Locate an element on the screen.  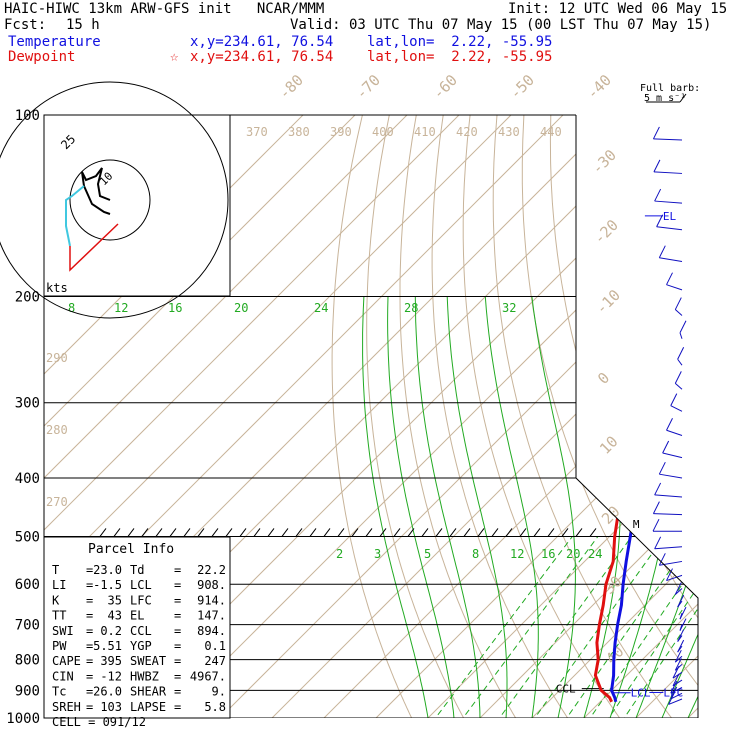
fcst-label: Fcst: is located at coordinates (25, 25).